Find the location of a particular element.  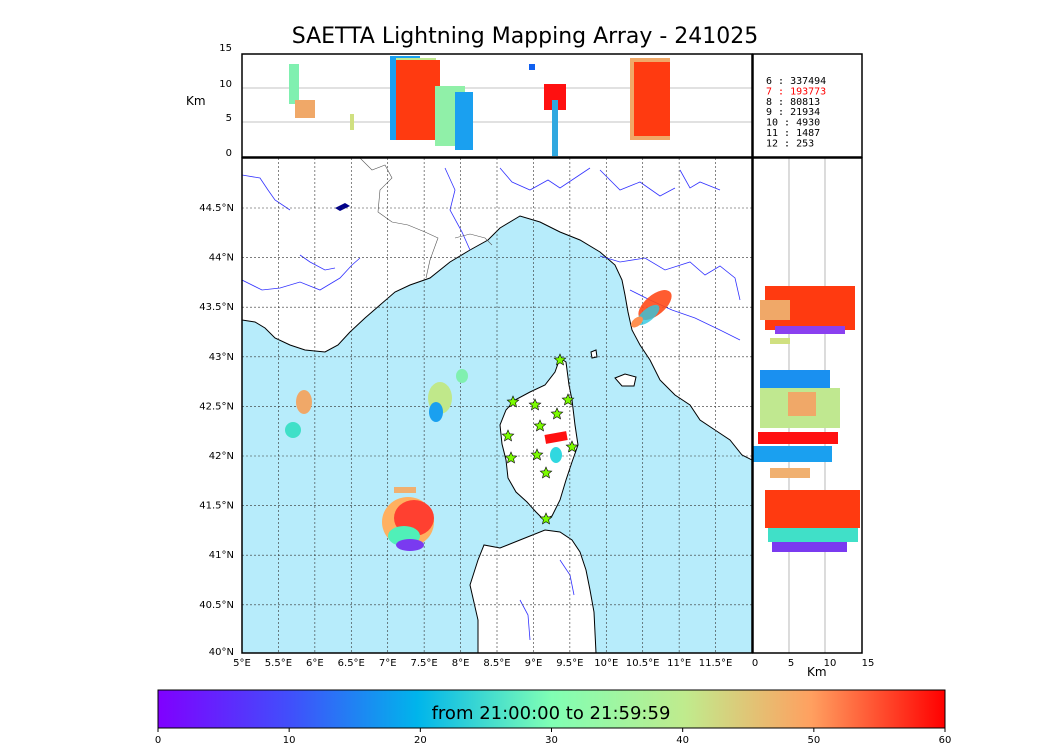

lat-tick-label: 41°N is located at coordinates (221, 555).